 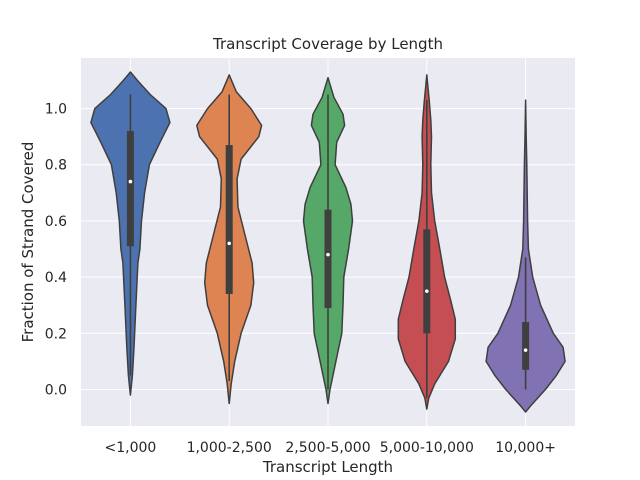 What do you see at coordinates (327, 44) in the screenshot?
I see `chart-title: Transcript Coverage by Length` at bounding box center [327, 44].